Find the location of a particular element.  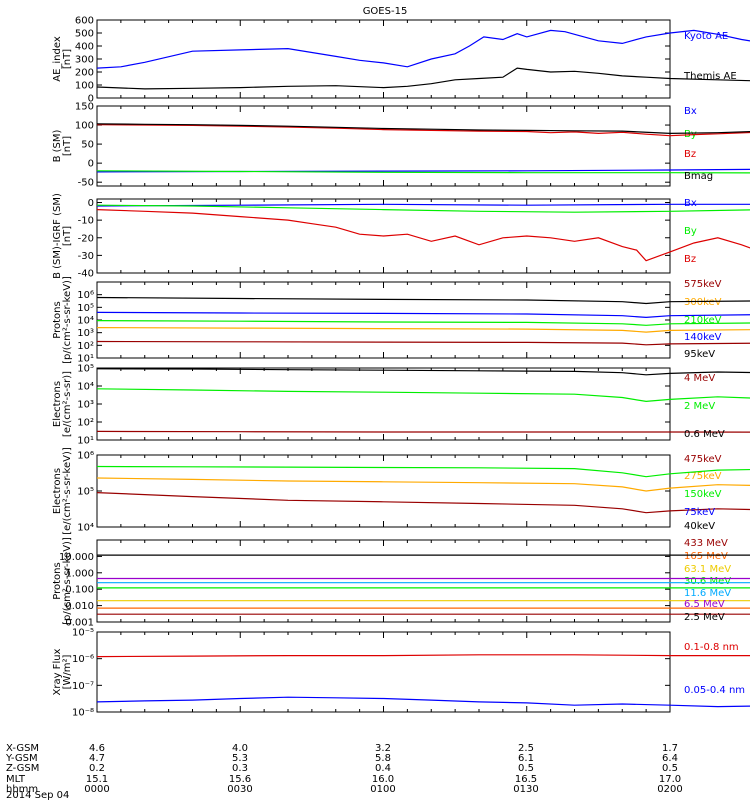

panel-8-ytick-label: 10⁻⁷ is located at coordinates (83, 686).